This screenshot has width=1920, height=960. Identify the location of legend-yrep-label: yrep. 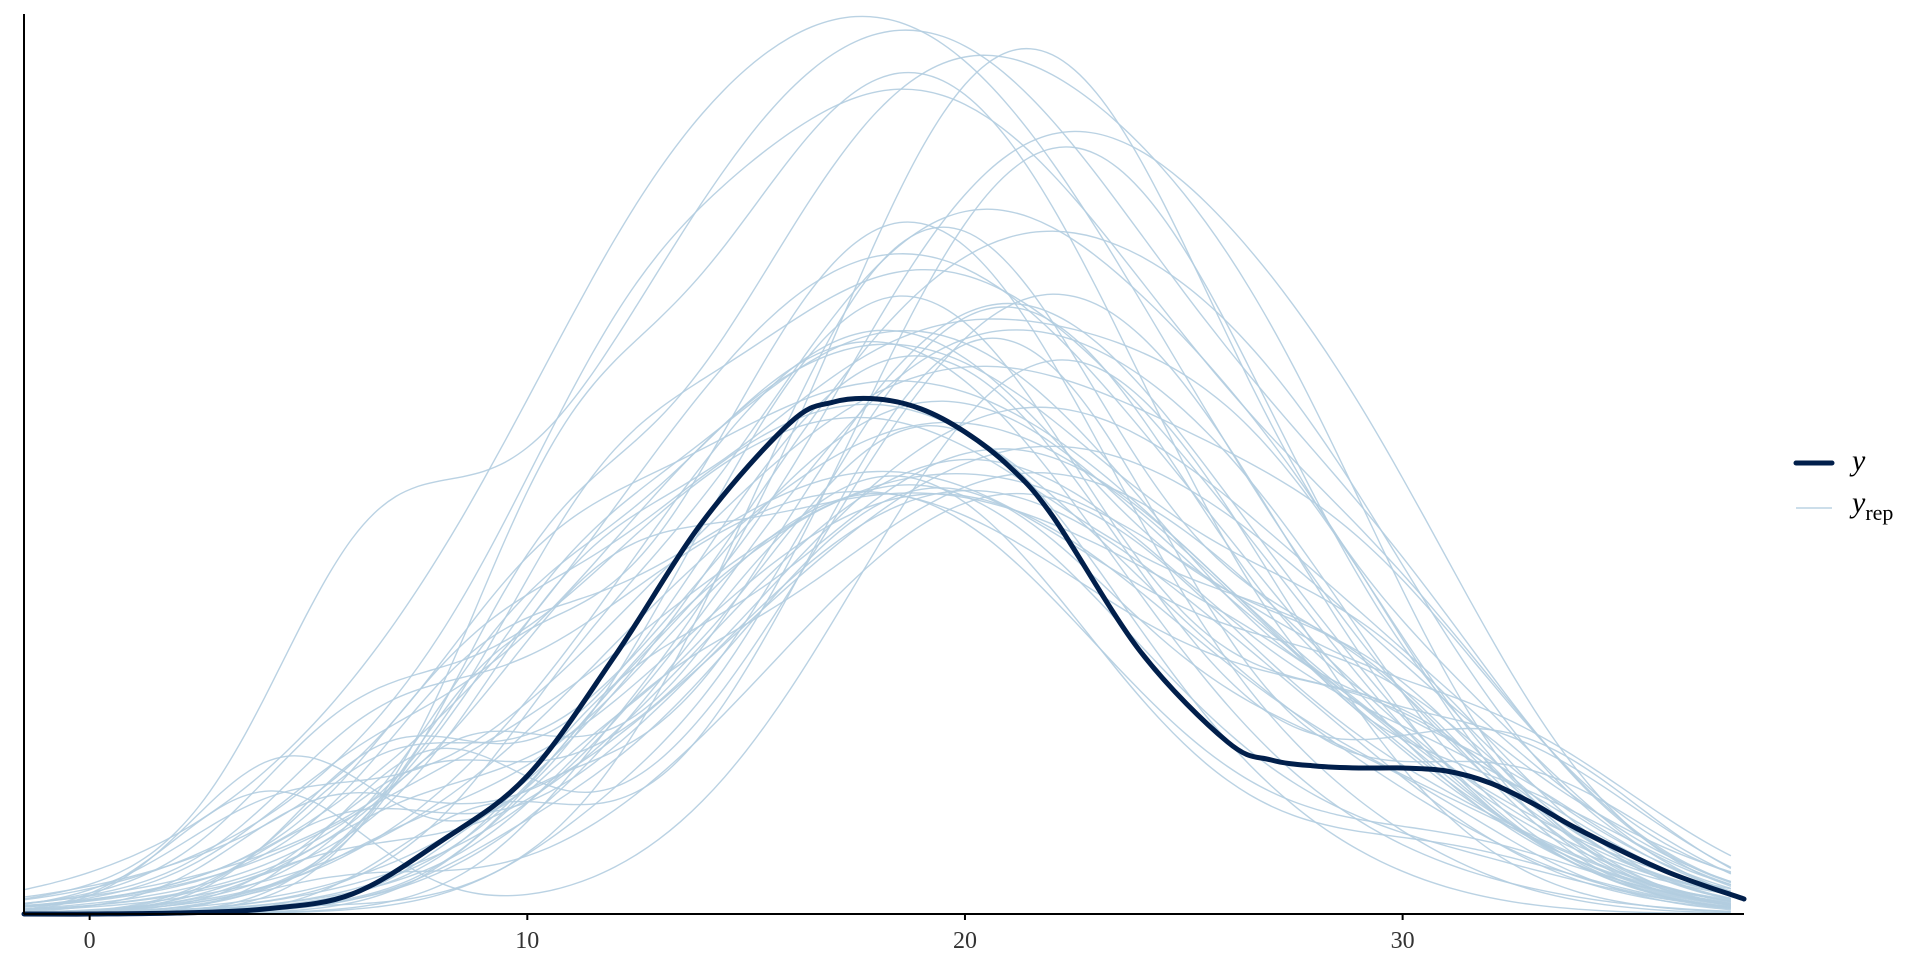
(1871, 505).